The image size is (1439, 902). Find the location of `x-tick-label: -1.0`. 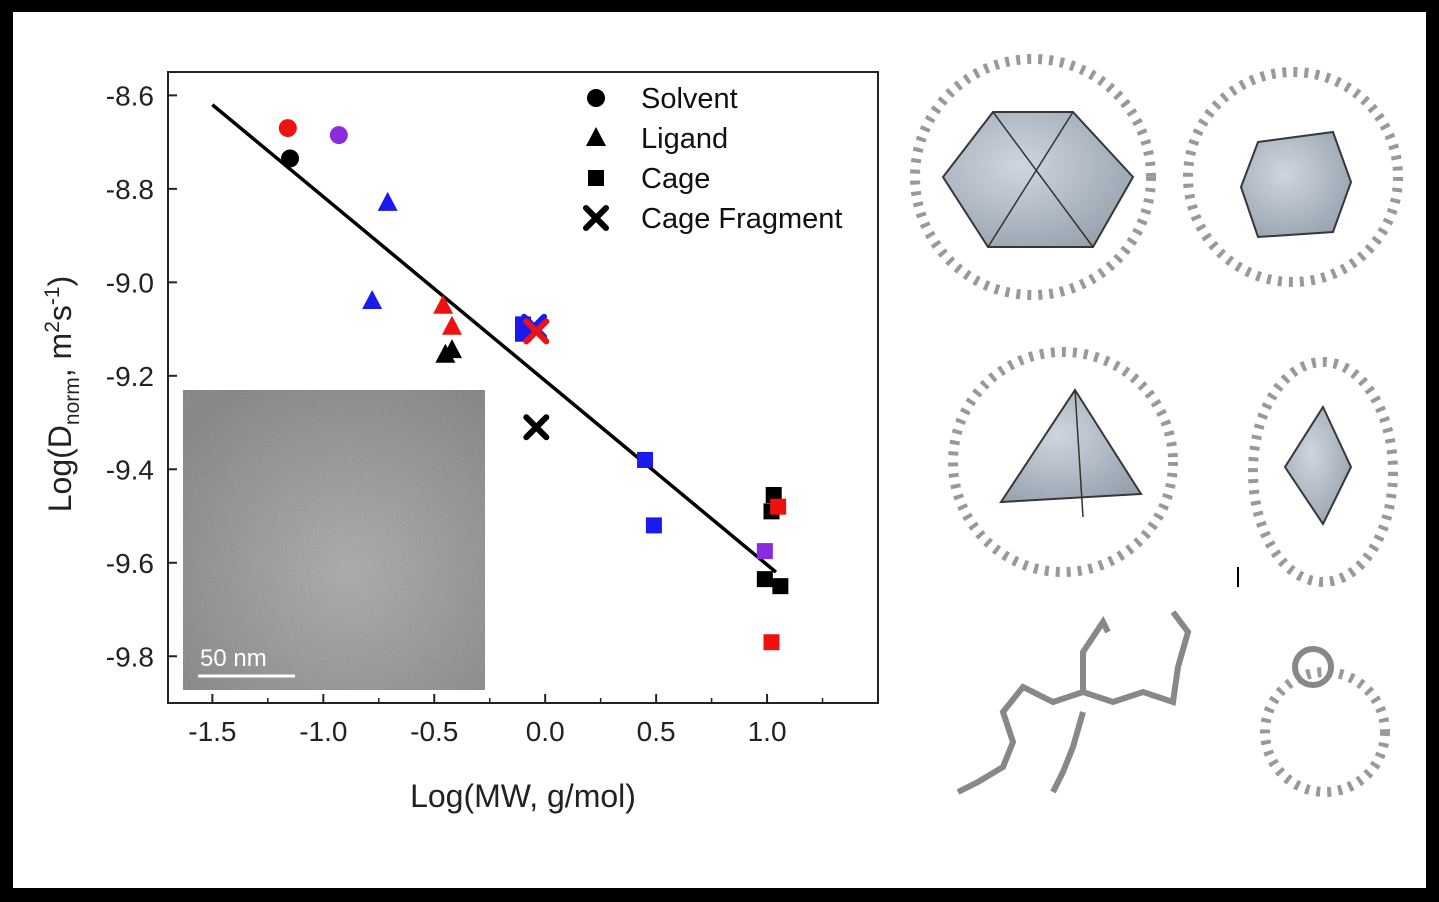

x-tick-label: -1.0 is located at coordinates (323, 731).